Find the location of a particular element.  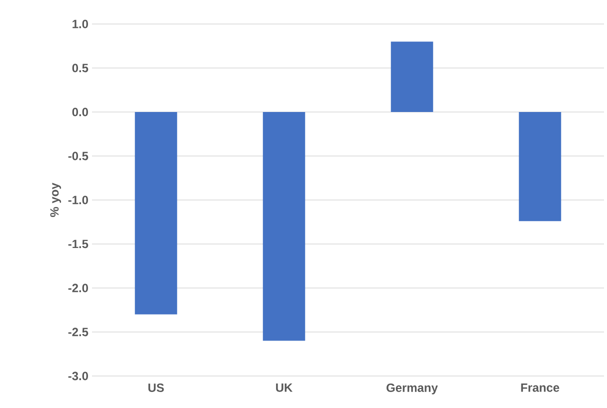

y-axis-title: % yoy is located at coordinates (56, 199).